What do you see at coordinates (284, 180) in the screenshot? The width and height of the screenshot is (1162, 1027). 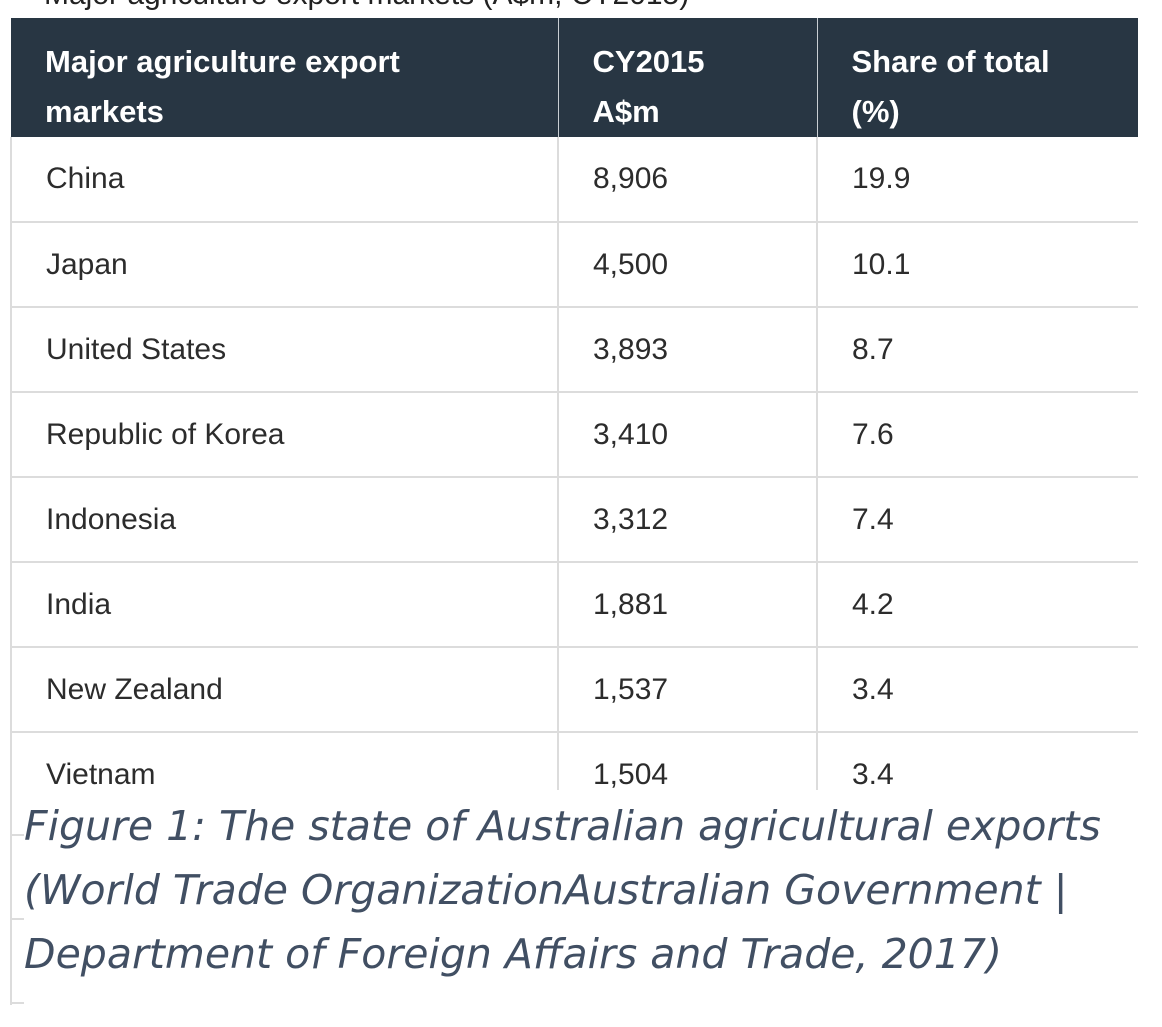 I see `market-cell: China` at bounding box center [284, 180].